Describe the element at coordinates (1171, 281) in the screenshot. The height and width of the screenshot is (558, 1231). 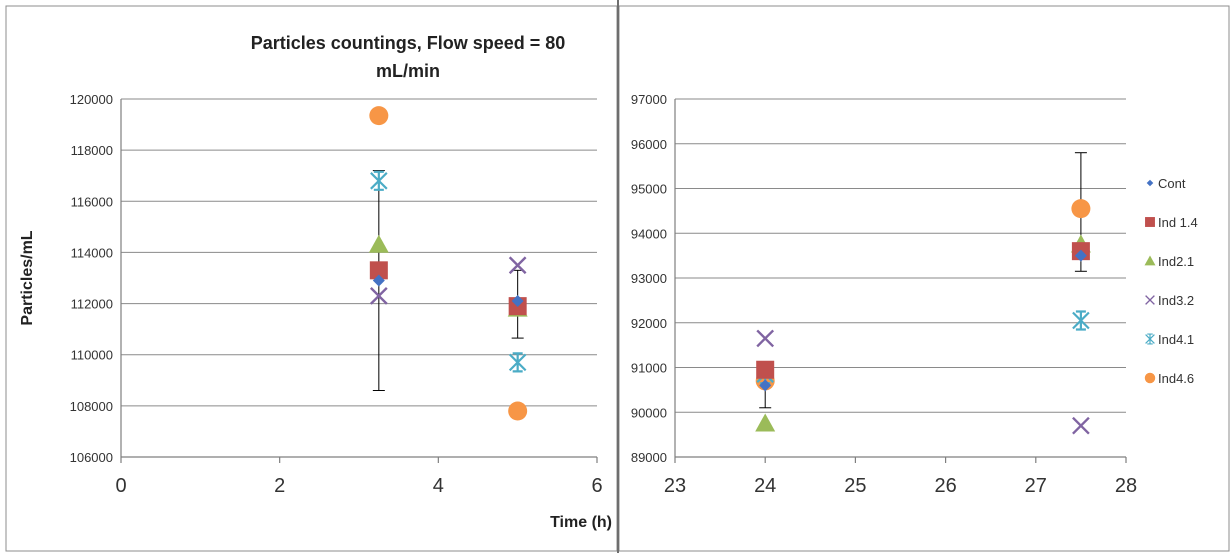
I see `legend: Cont Ind 1.4 Ind2.1 Ind3.2 Ind4.1 Ind4.6` at that location.